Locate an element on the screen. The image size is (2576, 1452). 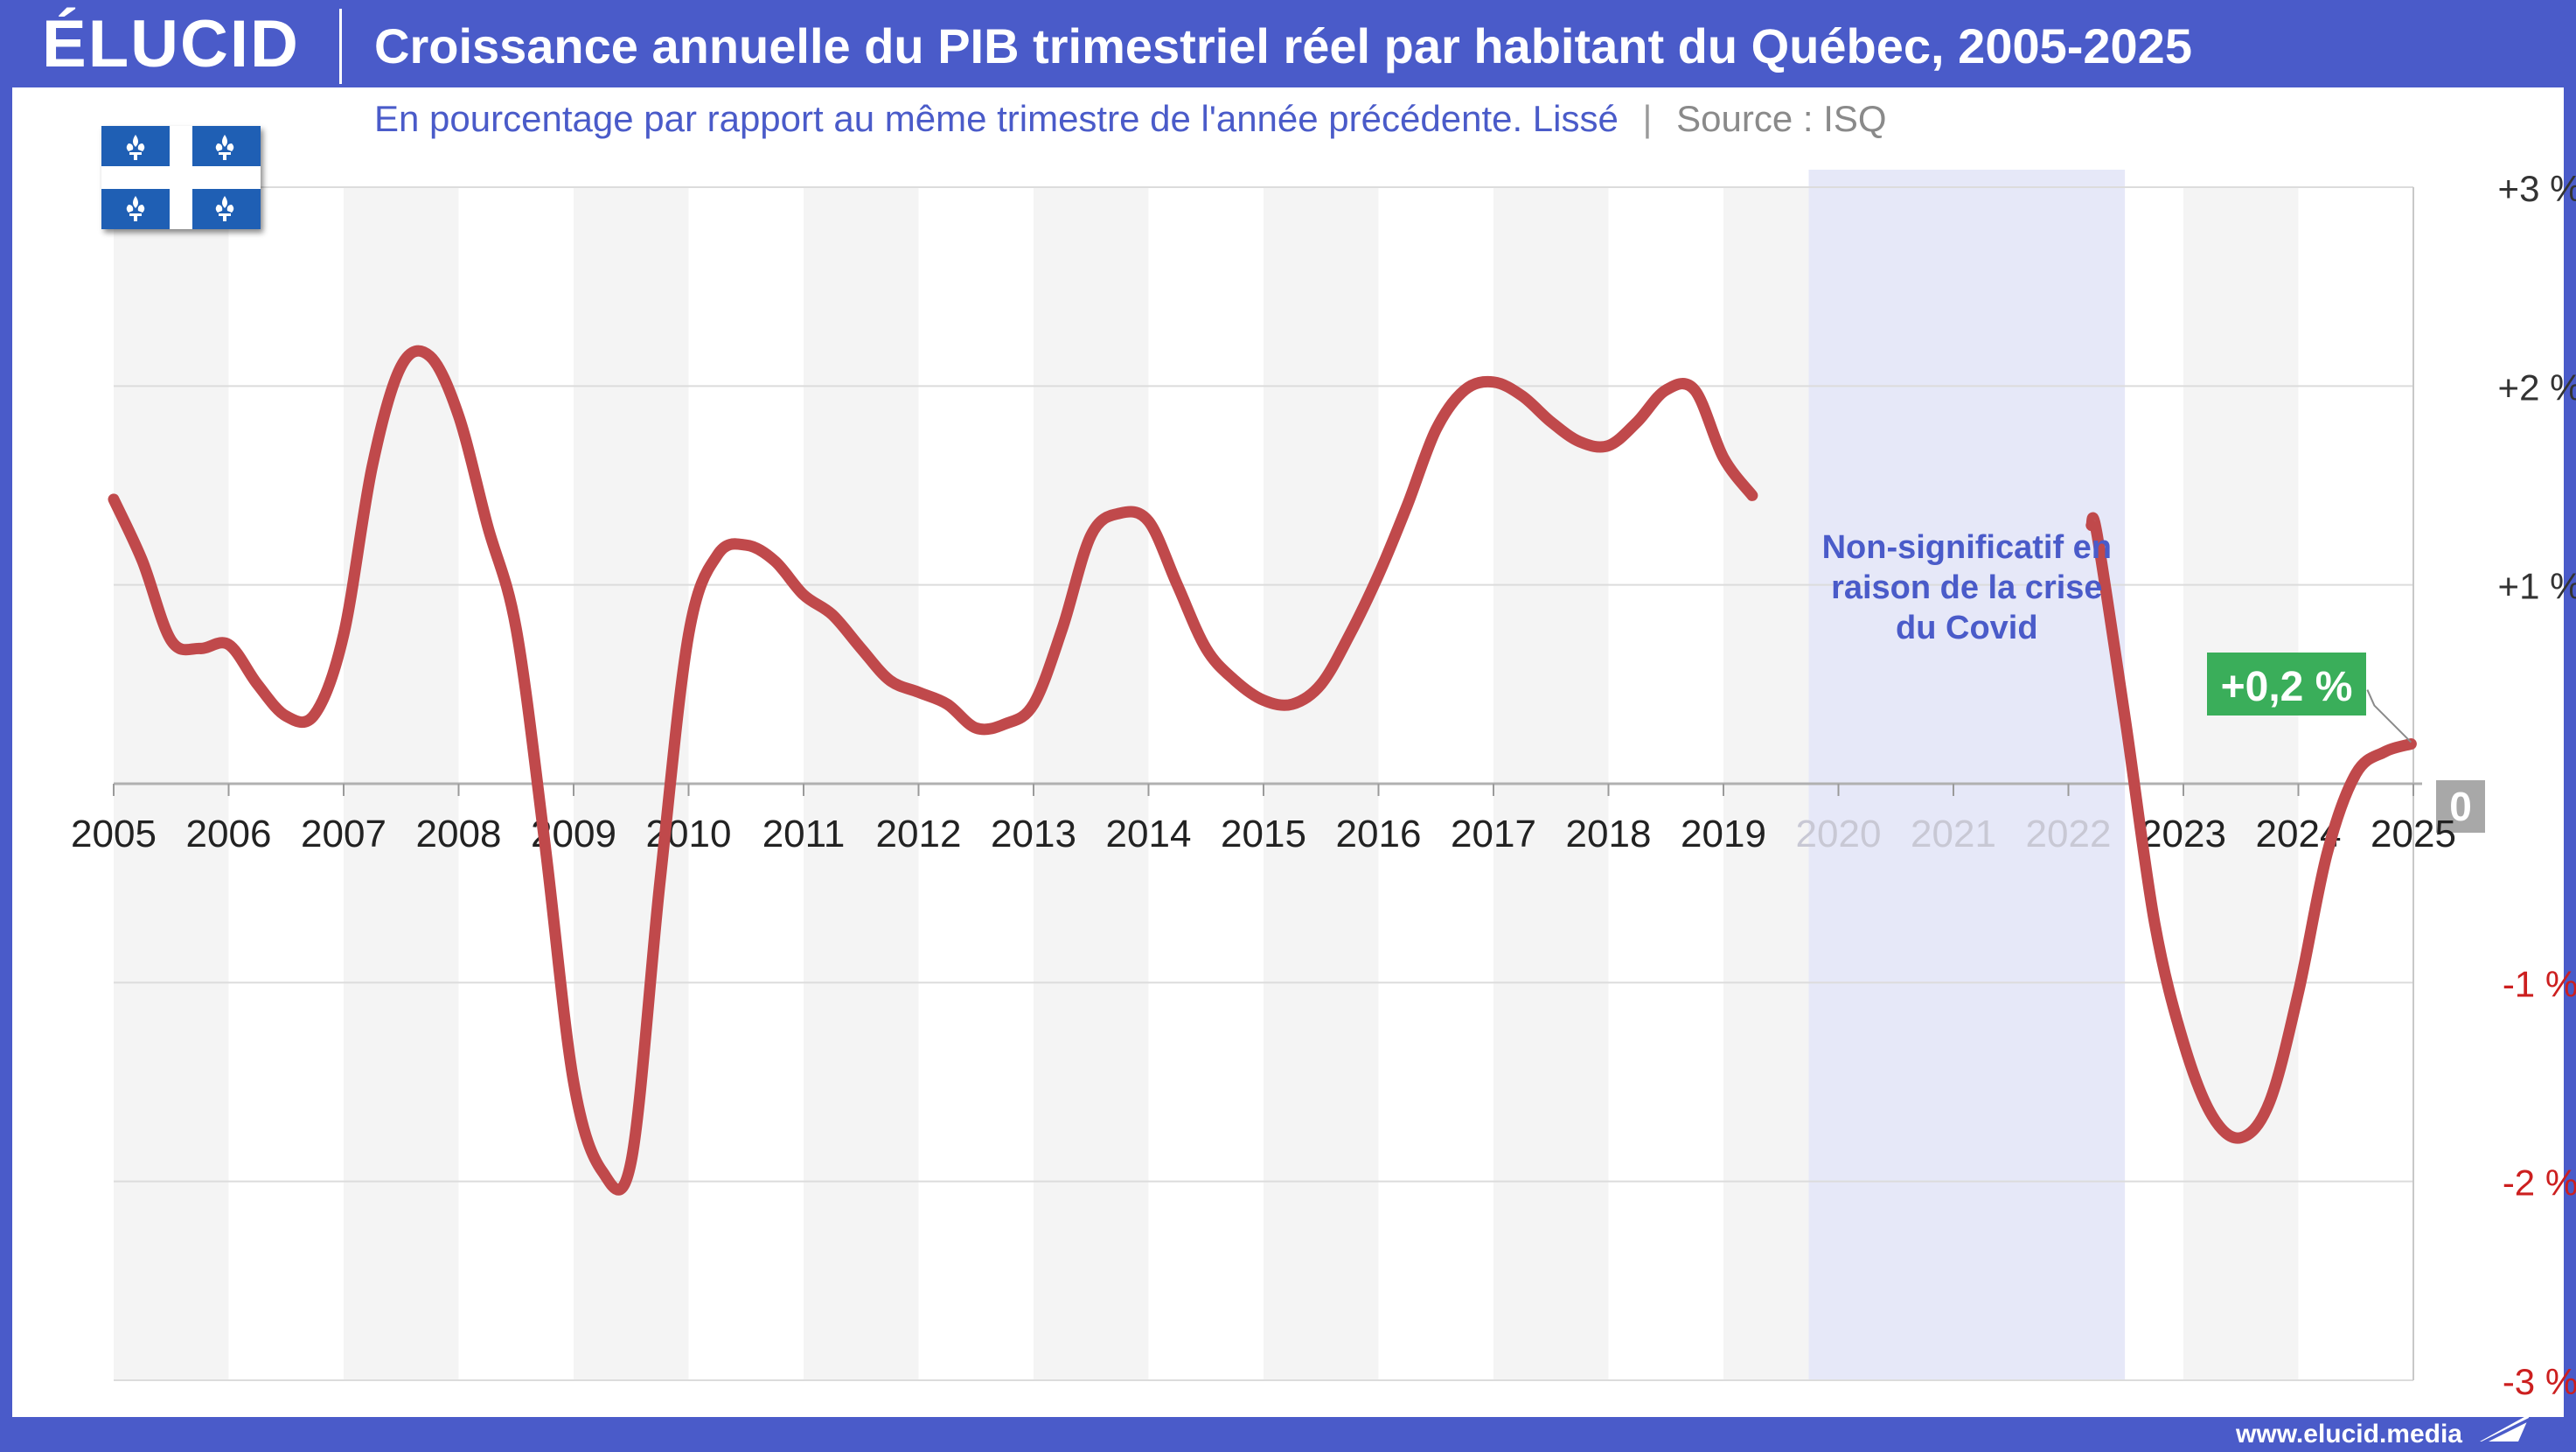
last-value-leader is located at coordinates (2389, 716).